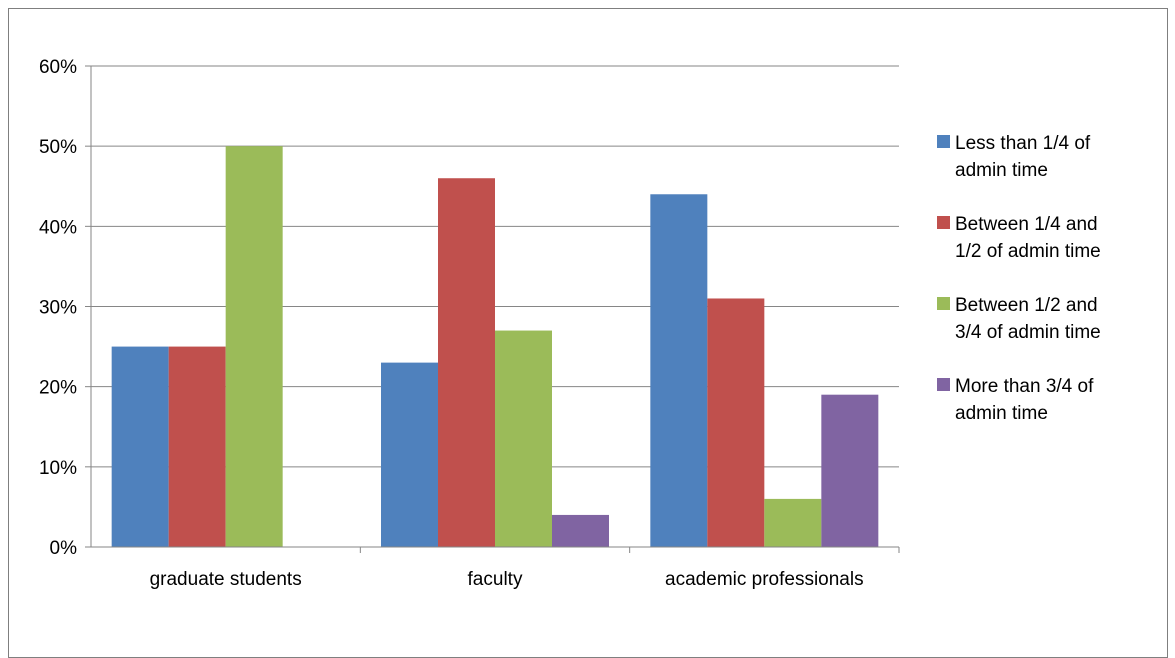 Image resolution: width=1175 pixels, height=658 pixels. Describe the element at coordinates (1028, 238) in the screenshot. I see `legend-entry: Between 1/4 and 1/2 of admin time` at that location.